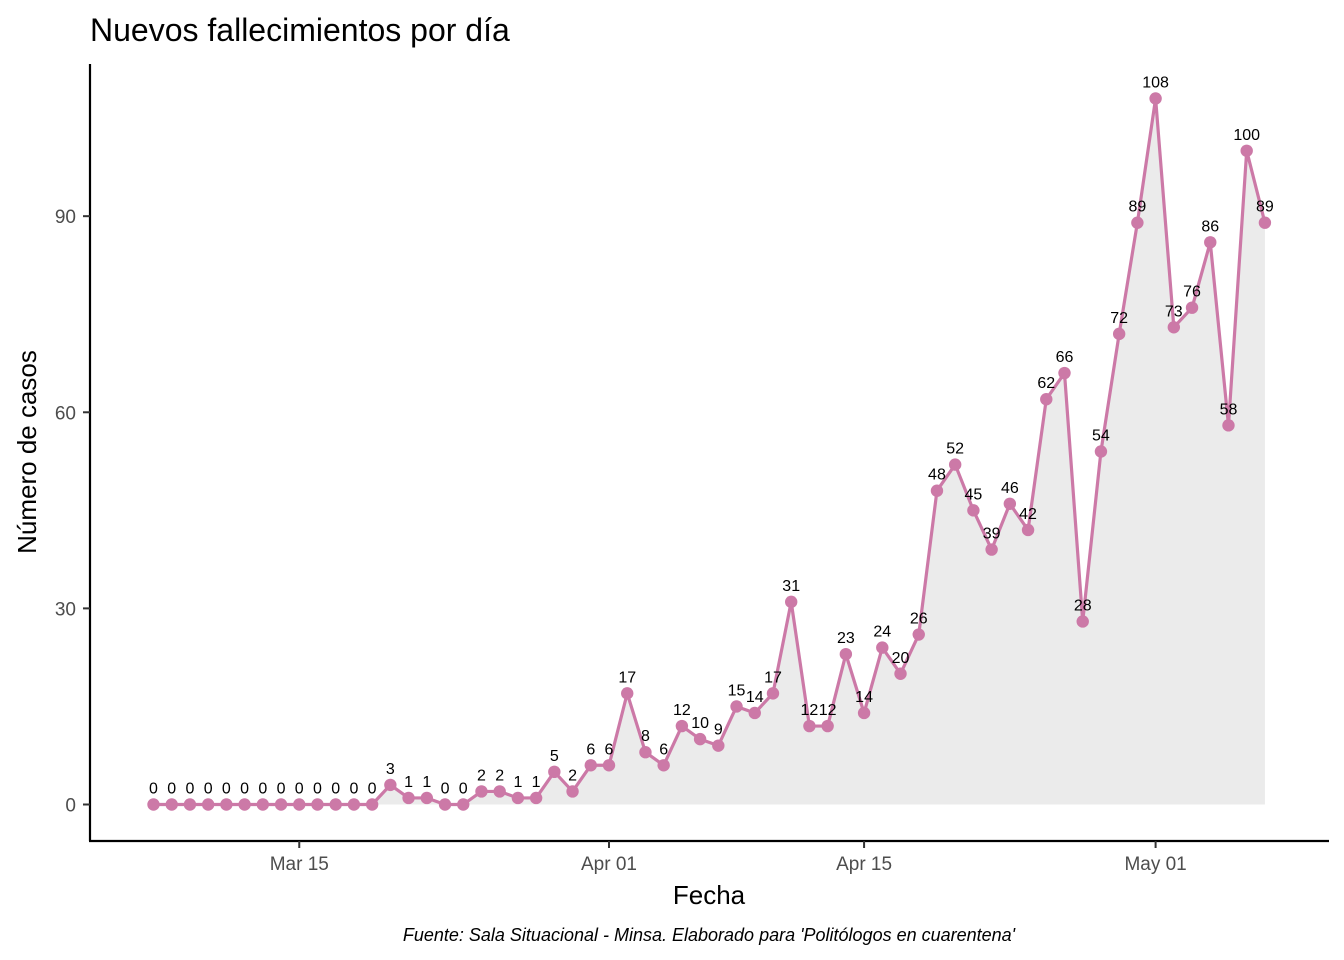  What do you see at coordinates (65, 217) in the screenshot?
I see `y-tick-label: 90` at bounding box center [65, 217].